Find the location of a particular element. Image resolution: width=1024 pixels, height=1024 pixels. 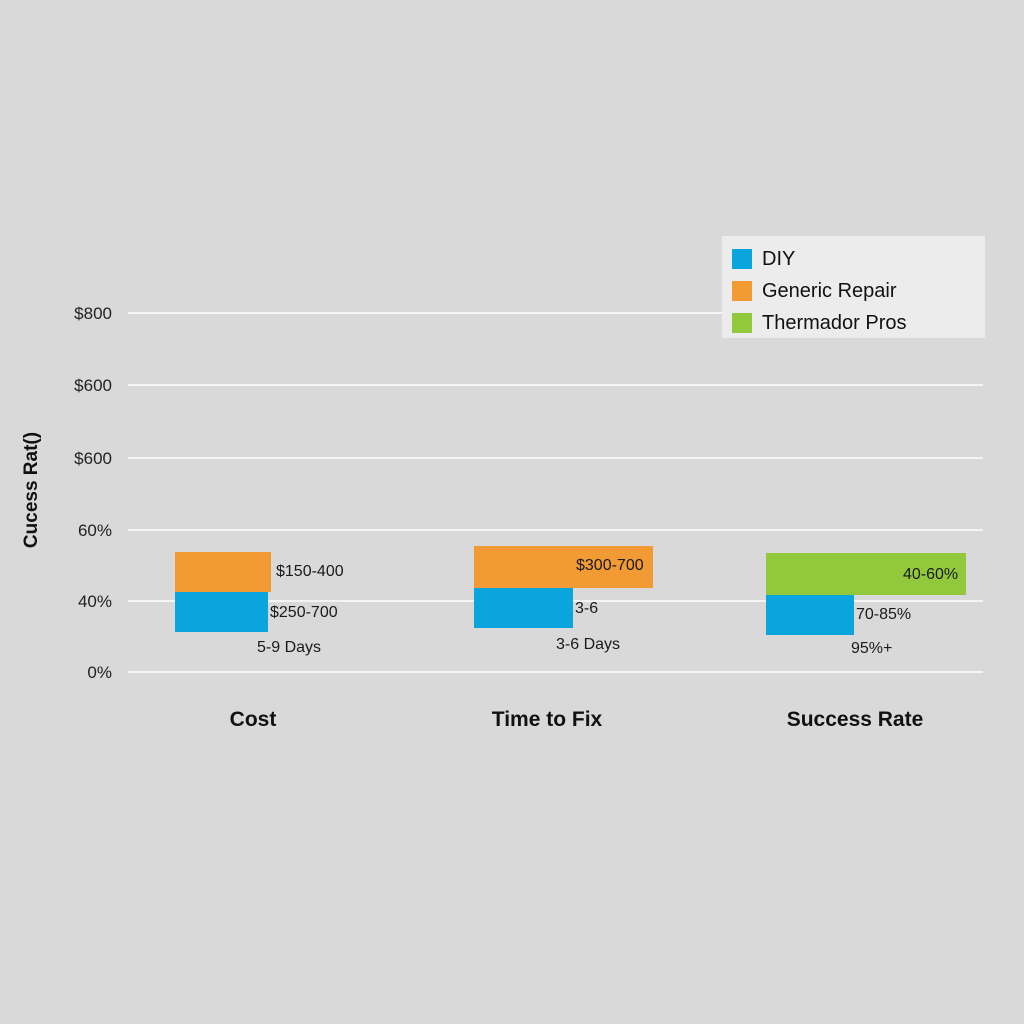

bar-label-success-diy: 70-85% is located at coordinates (884, 614).